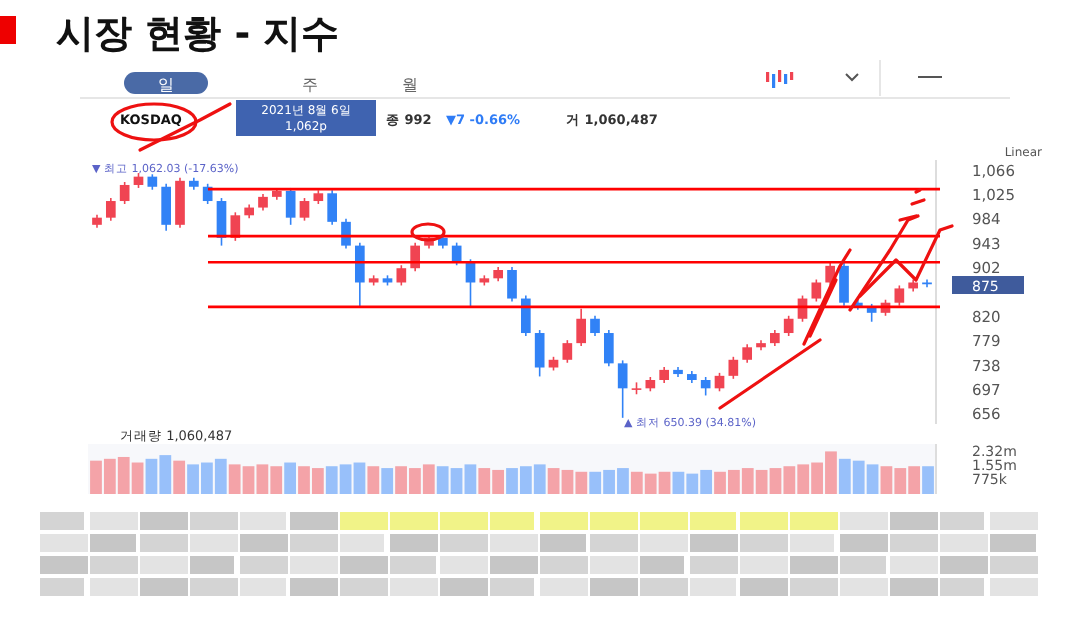 The width and height of the screenshot is (1078, 620). Describe the element at coordinates (310, 85) in the screenshot. I see `text: 주` at that location.